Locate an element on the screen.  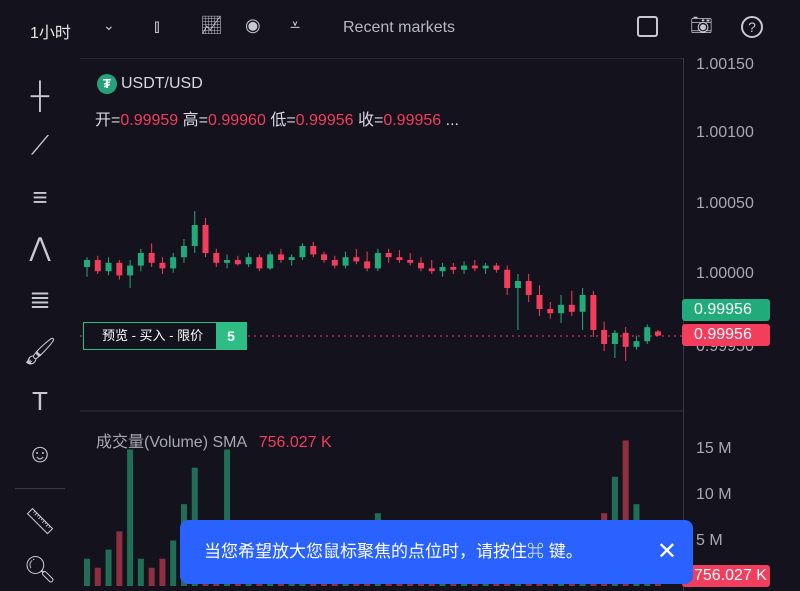
crosshair-icon: ┼ is located at coordinates (40, 95).